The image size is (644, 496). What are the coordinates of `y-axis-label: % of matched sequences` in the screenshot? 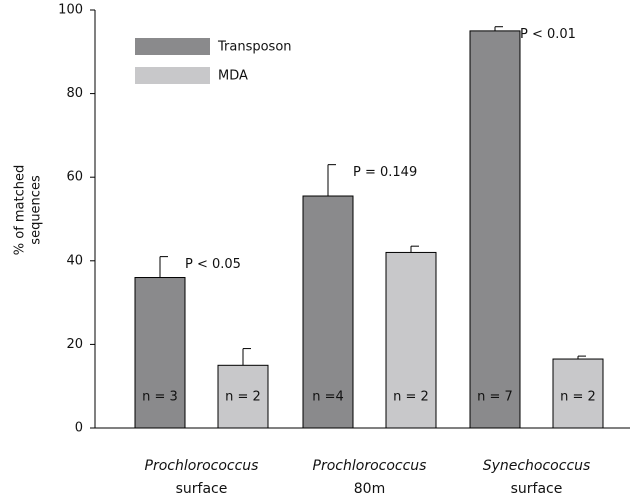 It's located at (28, 210).